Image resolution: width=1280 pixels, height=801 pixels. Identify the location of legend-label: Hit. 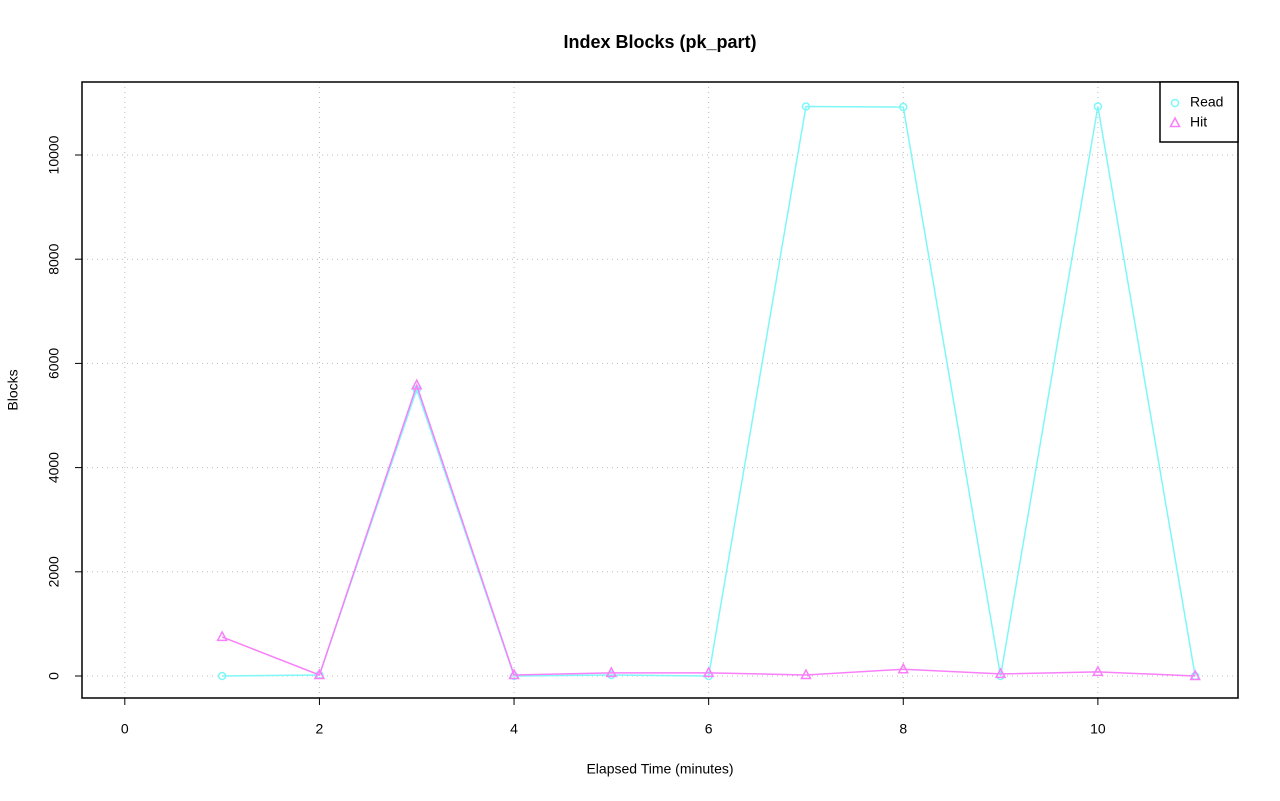
(1198, 122).